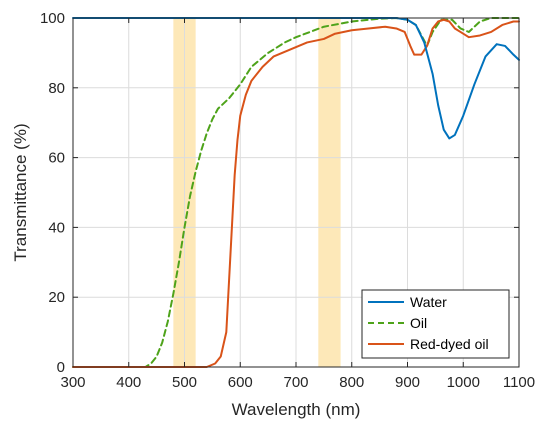  What do you see at coordinates (449, 344) in the screenshot?
I see `legend-label: Red-dyed oil` at bounding box center [449, 344].